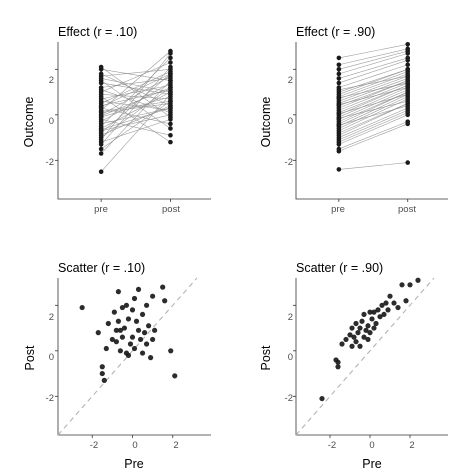 The height and width of the screenshot is (474, 474). I want to click on panel-title: Scatter (r = .90), so click(339, 268).